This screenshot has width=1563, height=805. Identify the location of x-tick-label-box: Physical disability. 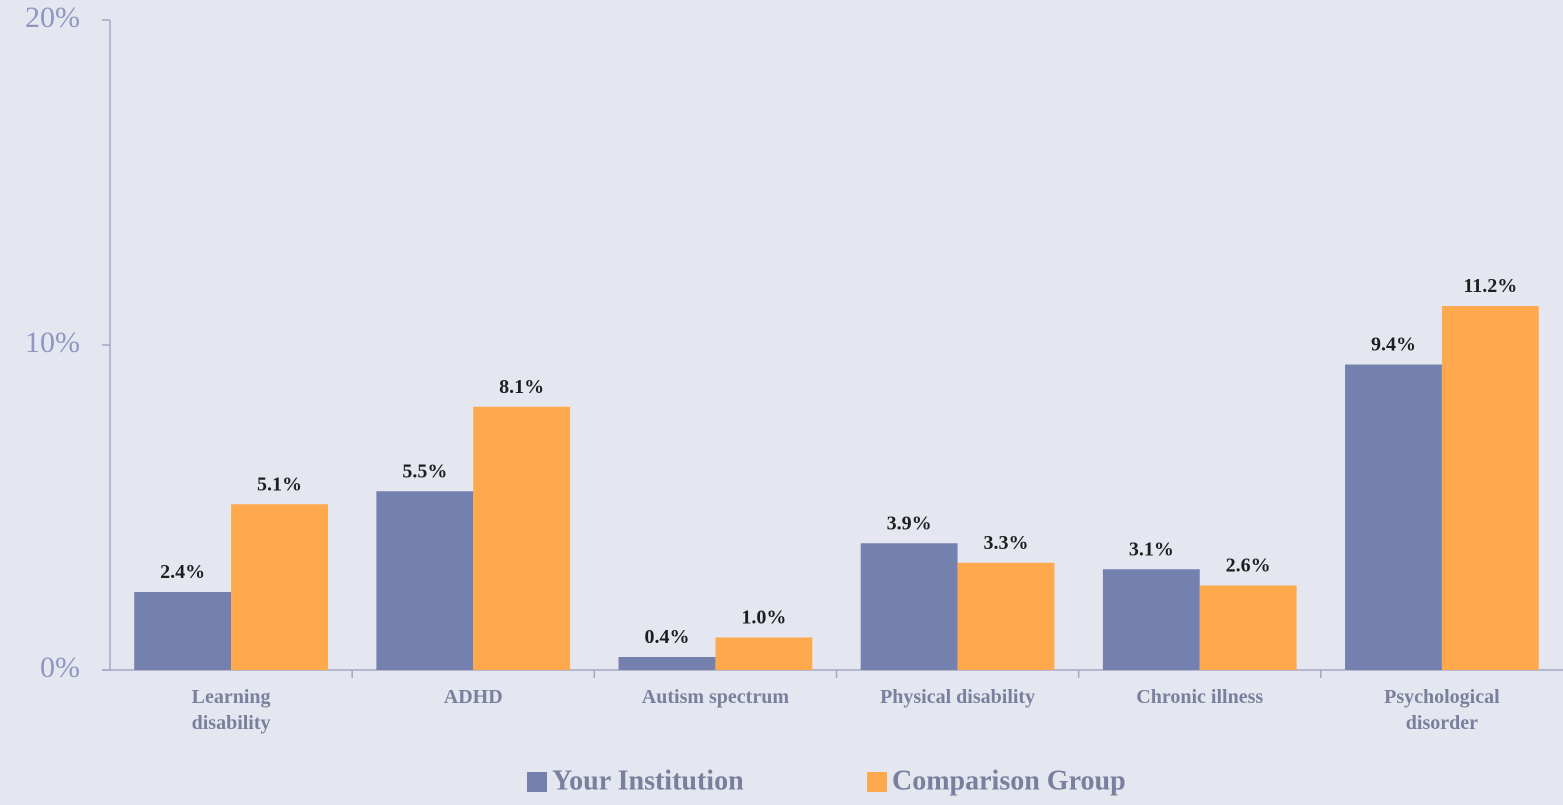
(958, 697).